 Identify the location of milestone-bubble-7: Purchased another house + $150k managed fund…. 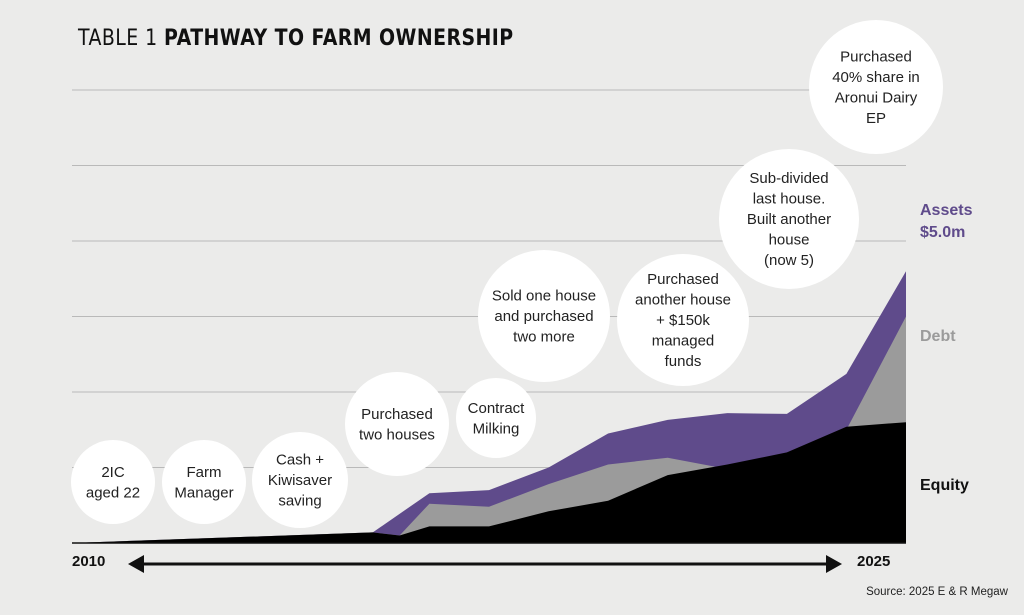
(683, 320).